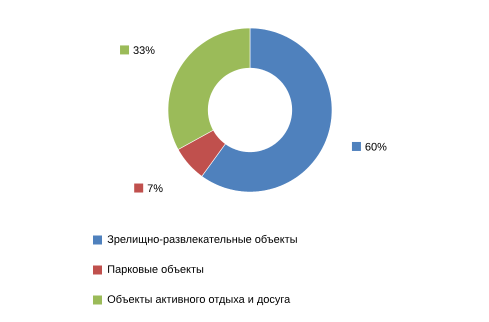  I want to click on data-label: 60%, so click(376, 146).